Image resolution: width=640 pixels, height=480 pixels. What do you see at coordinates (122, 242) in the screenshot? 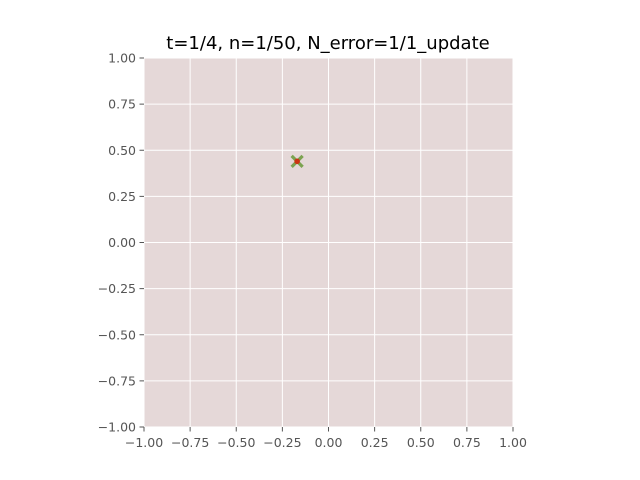
I see `y-tick-label: 0.00` at bounding box center [122, 242].